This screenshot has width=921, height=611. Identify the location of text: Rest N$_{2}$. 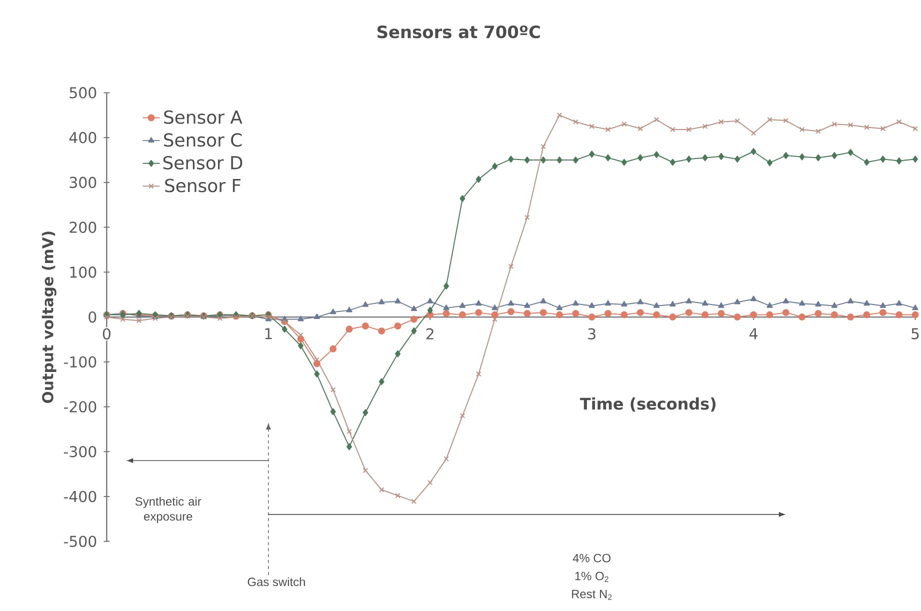
(592, 595).